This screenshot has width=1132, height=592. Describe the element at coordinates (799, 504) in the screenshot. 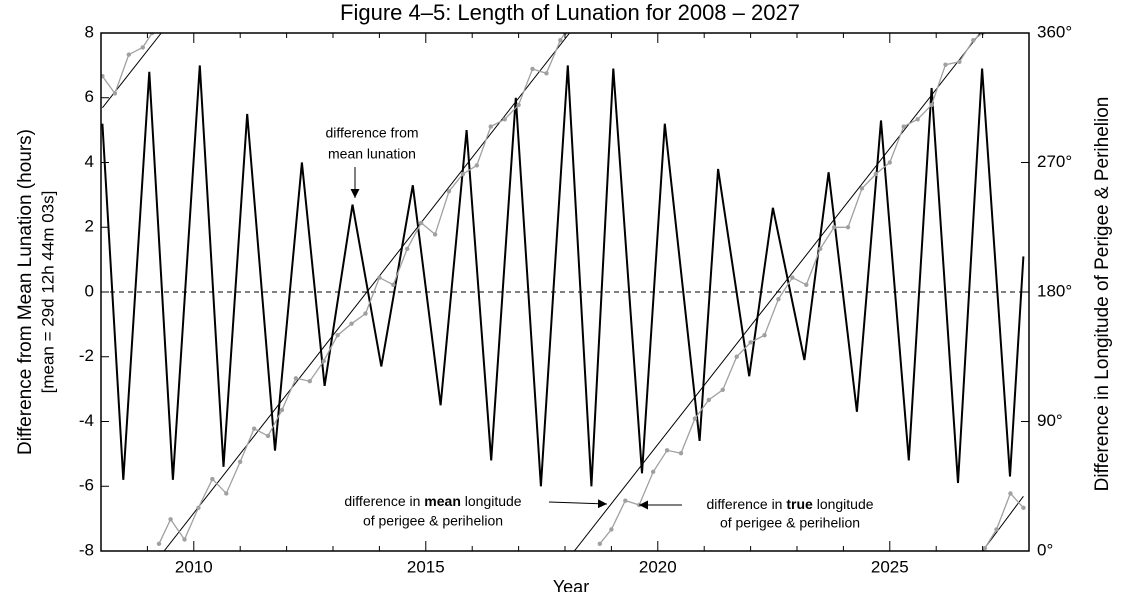

I see `annotation-bold: true` at that location.